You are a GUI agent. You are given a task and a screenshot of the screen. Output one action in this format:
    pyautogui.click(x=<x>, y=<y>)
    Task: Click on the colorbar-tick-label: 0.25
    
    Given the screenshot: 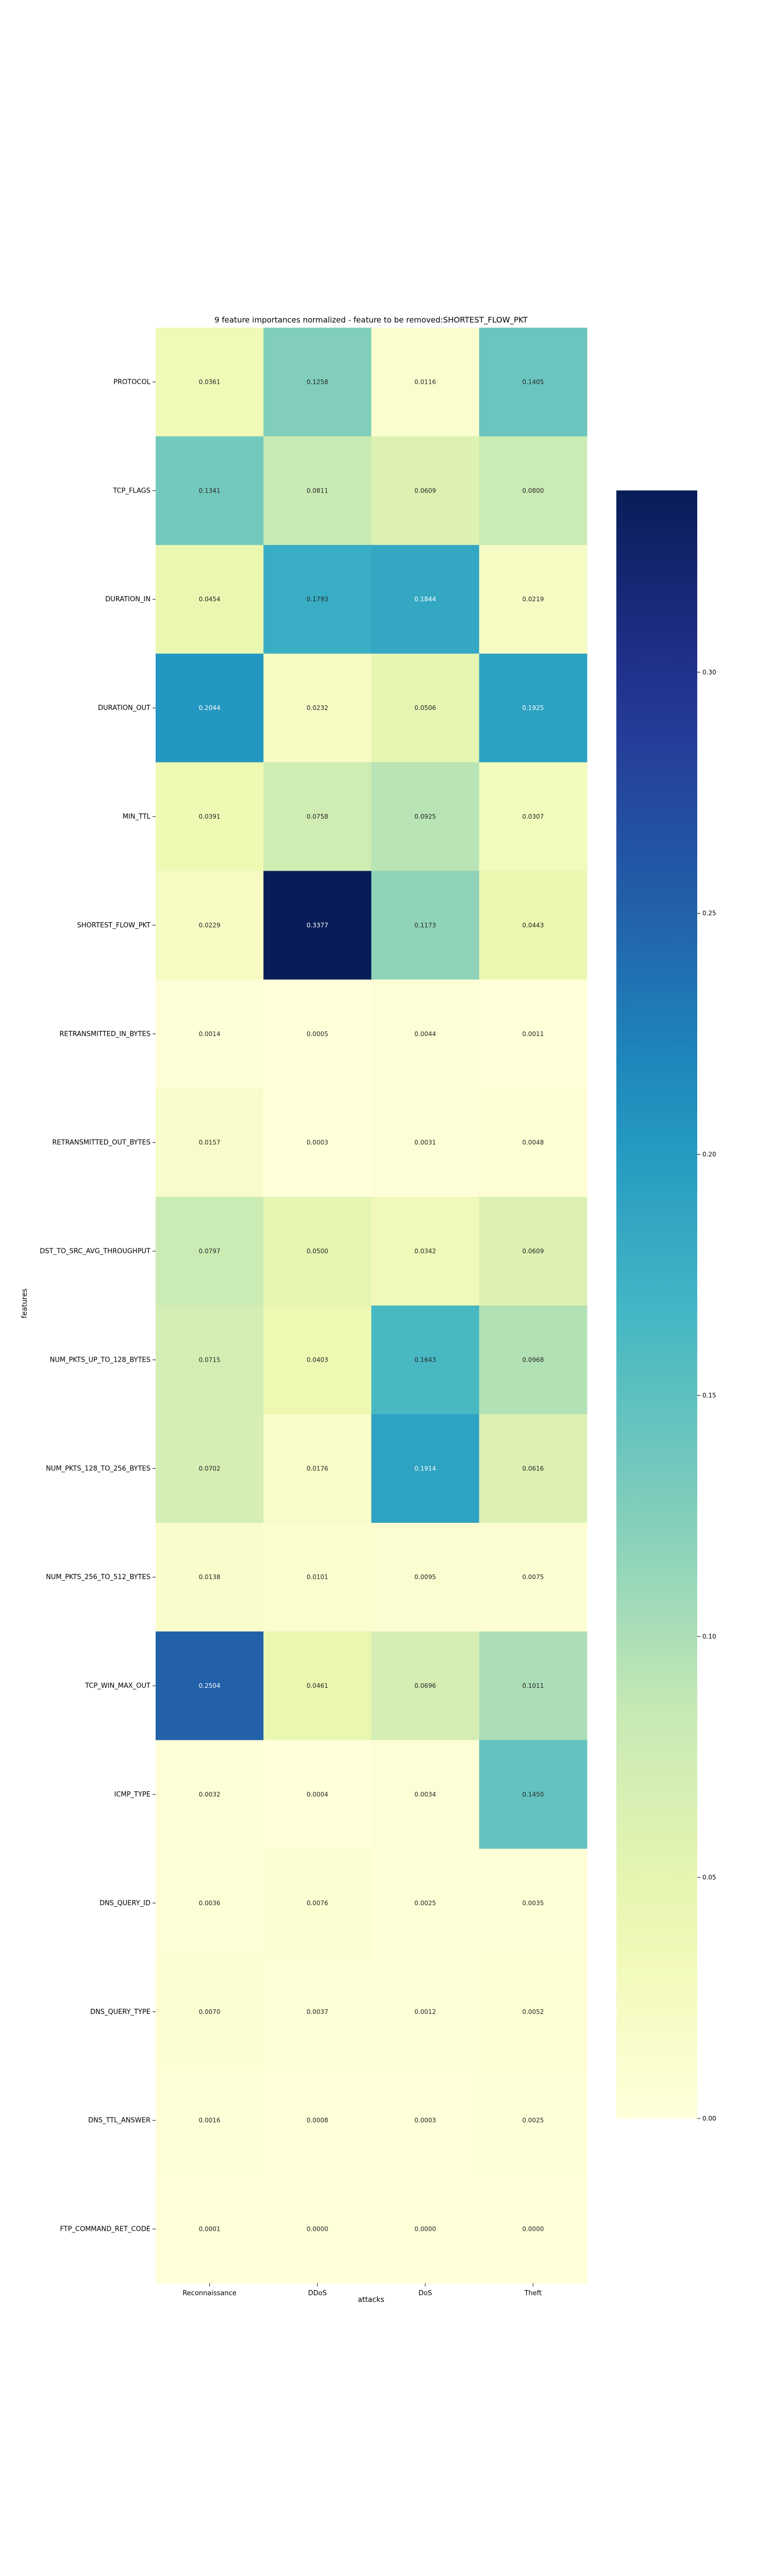 What is the action you would take?
    pyautogui.click(x=709, y=913)
    